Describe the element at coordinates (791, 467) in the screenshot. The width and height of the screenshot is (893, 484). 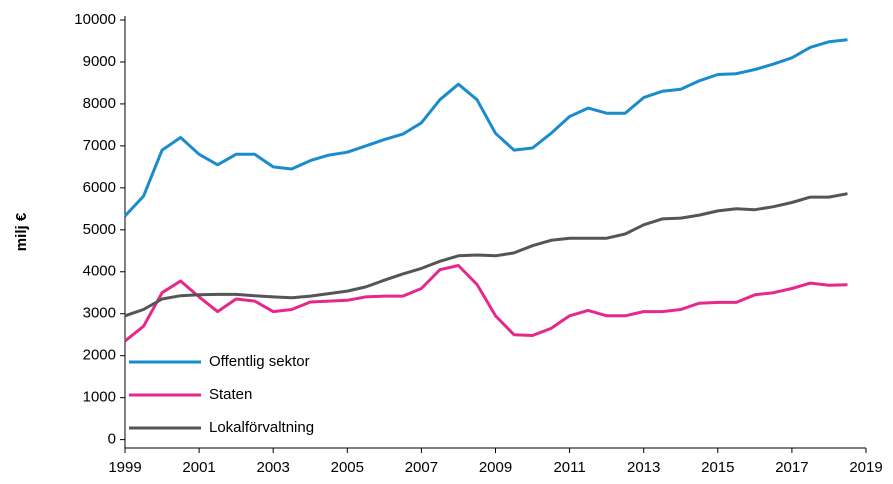
I see `x-tick-label: 2017` at that location.